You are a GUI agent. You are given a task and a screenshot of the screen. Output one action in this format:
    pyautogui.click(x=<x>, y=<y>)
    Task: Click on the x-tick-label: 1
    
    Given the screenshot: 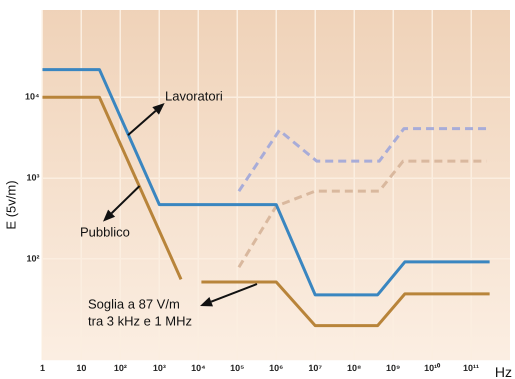 What is the action you would take?
    pyautogui.click(x=42, y=368)
    